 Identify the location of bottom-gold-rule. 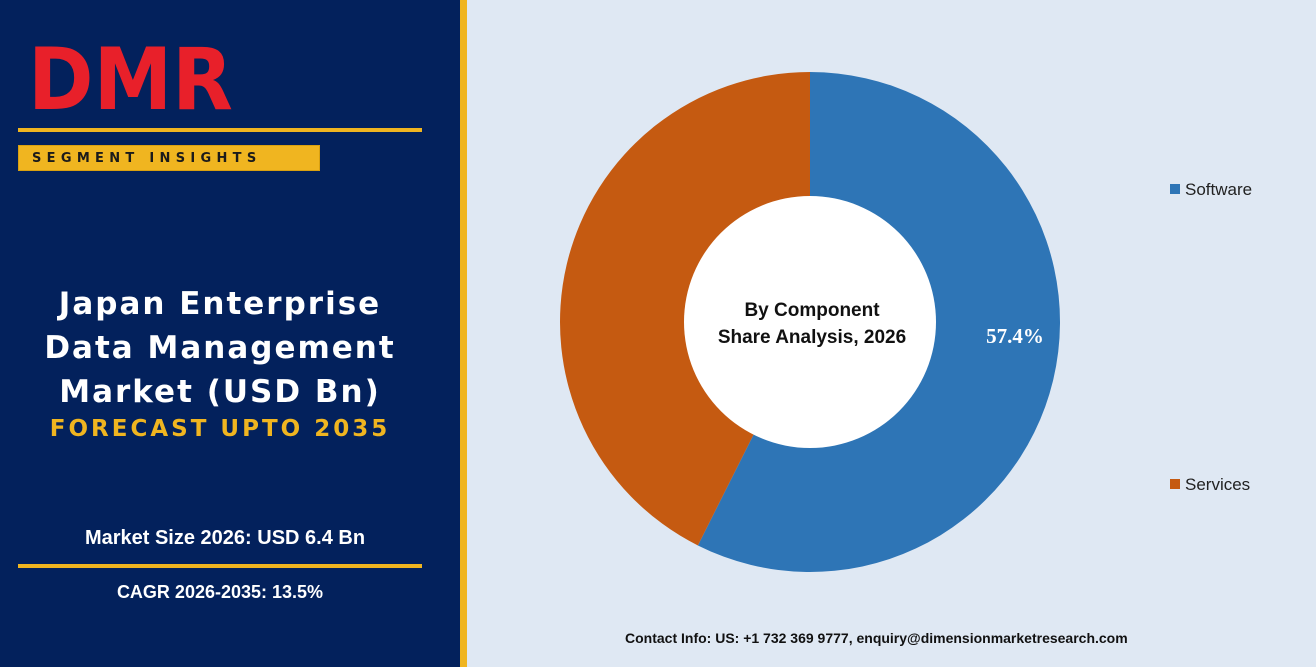
(220, 566).